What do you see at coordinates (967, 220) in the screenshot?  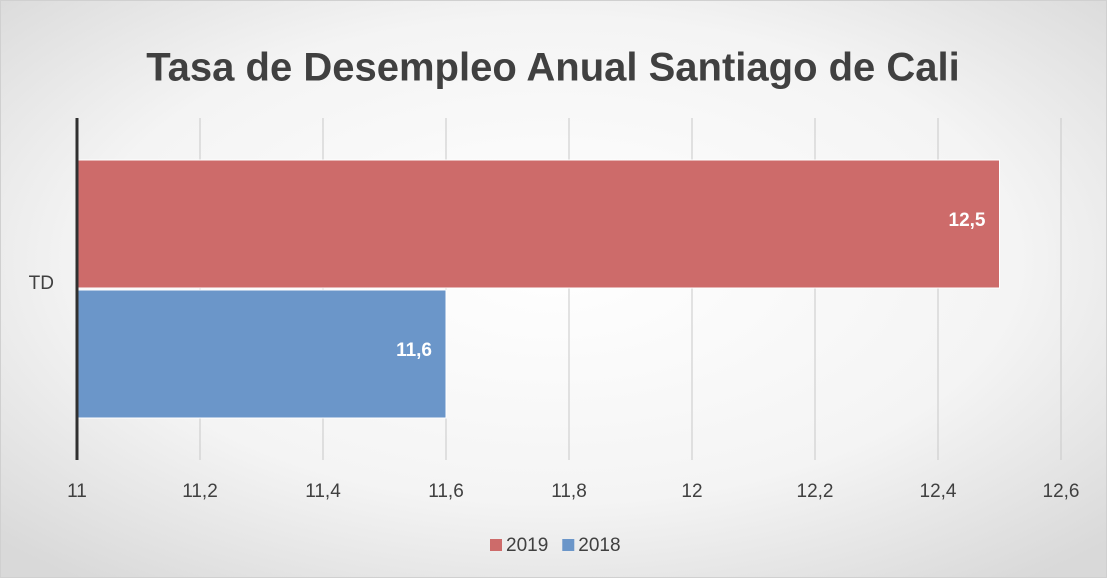 I see `data-label: 12,5` at bounding box center [967, 220].